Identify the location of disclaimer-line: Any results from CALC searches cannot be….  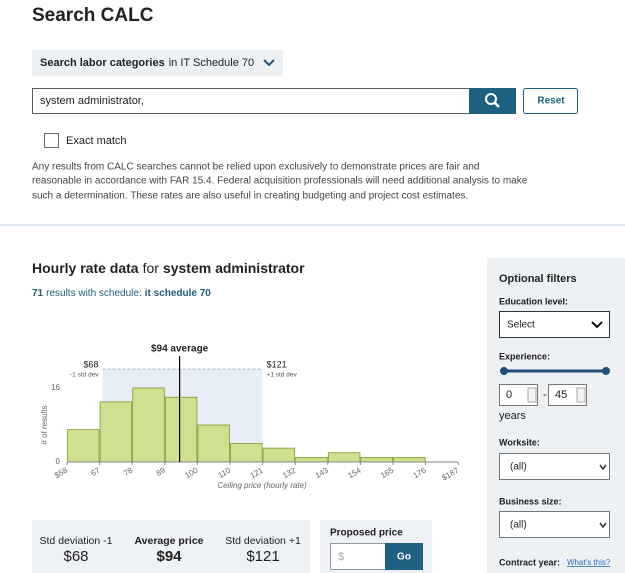
(255, 167).